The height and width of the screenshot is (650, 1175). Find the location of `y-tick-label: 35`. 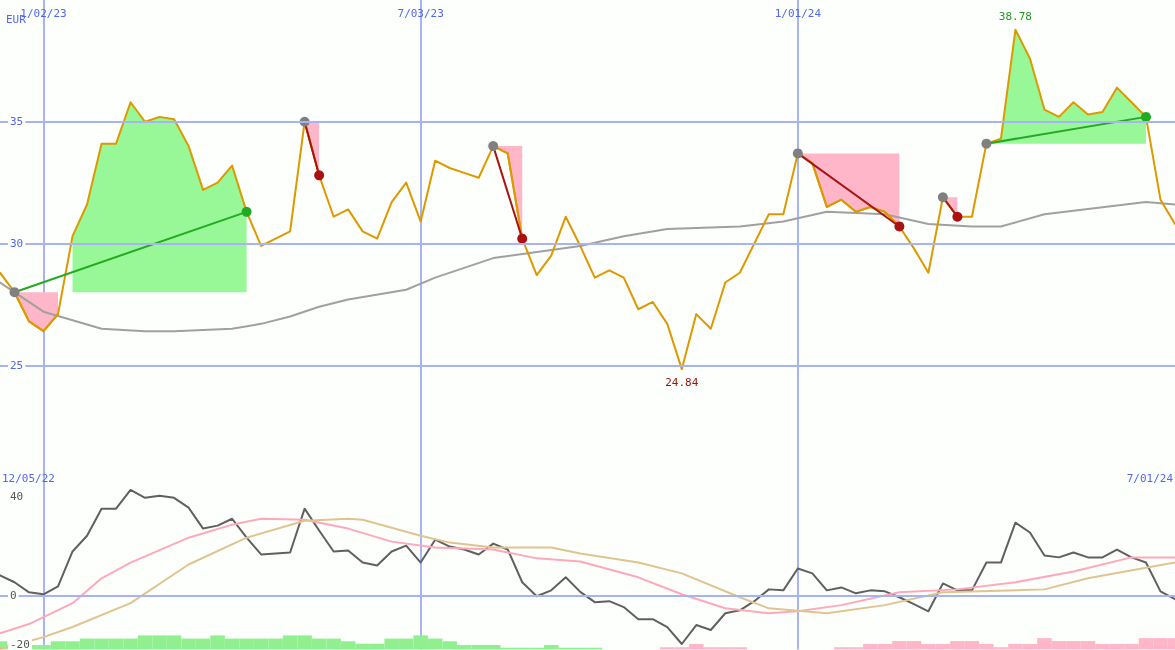

y-tick-label: 35 is located at coordinates (17, 122).